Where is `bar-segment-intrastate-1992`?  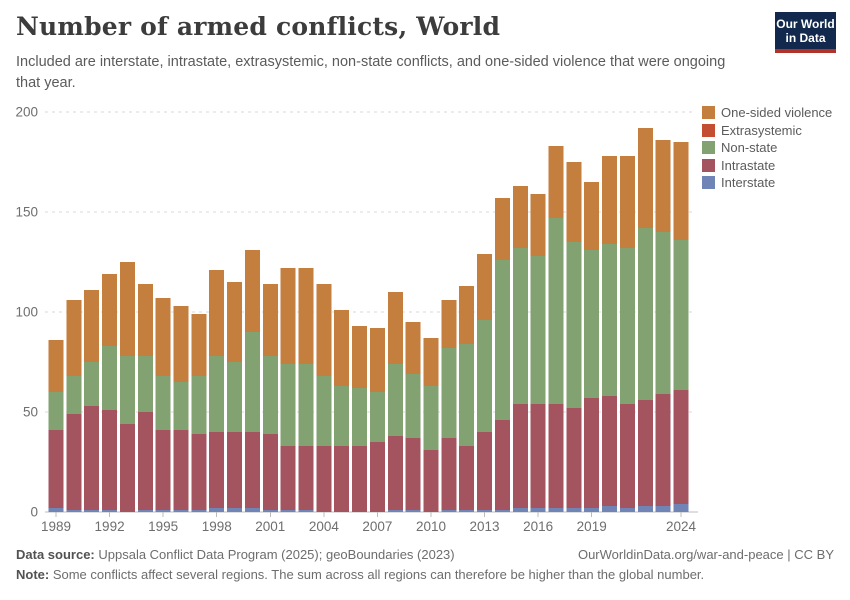 bar-segment-intrastate-1992 is located at coordinates (110, 460).